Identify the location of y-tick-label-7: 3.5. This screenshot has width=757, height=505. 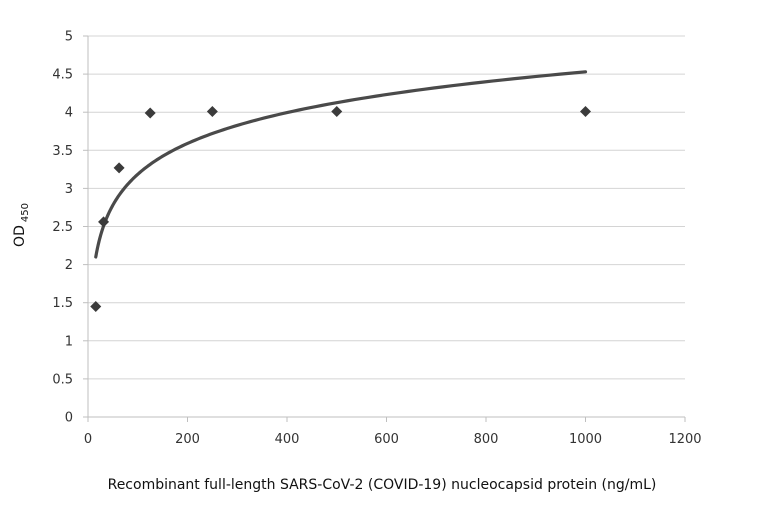
(62, 151).